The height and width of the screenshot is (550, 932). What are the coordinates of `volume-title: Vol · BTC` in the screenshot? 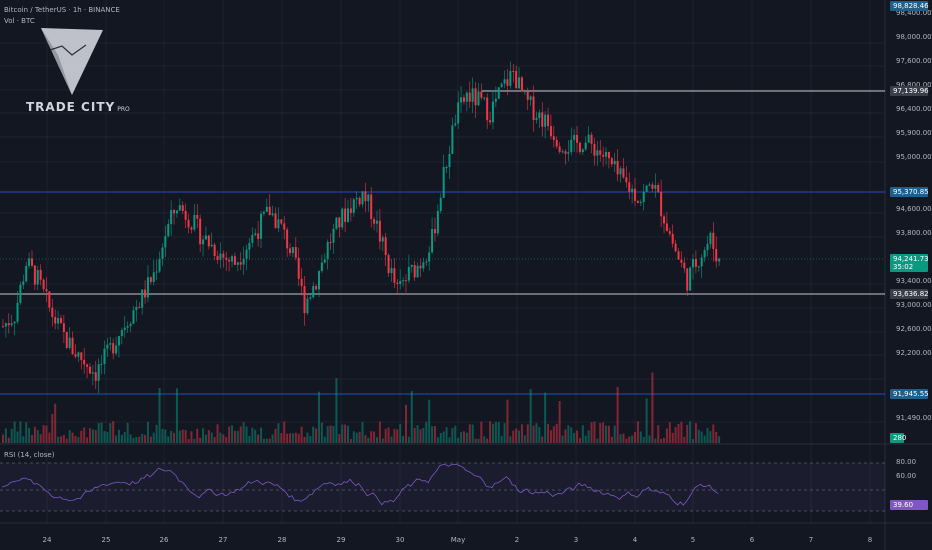 It's located at (19, 21).